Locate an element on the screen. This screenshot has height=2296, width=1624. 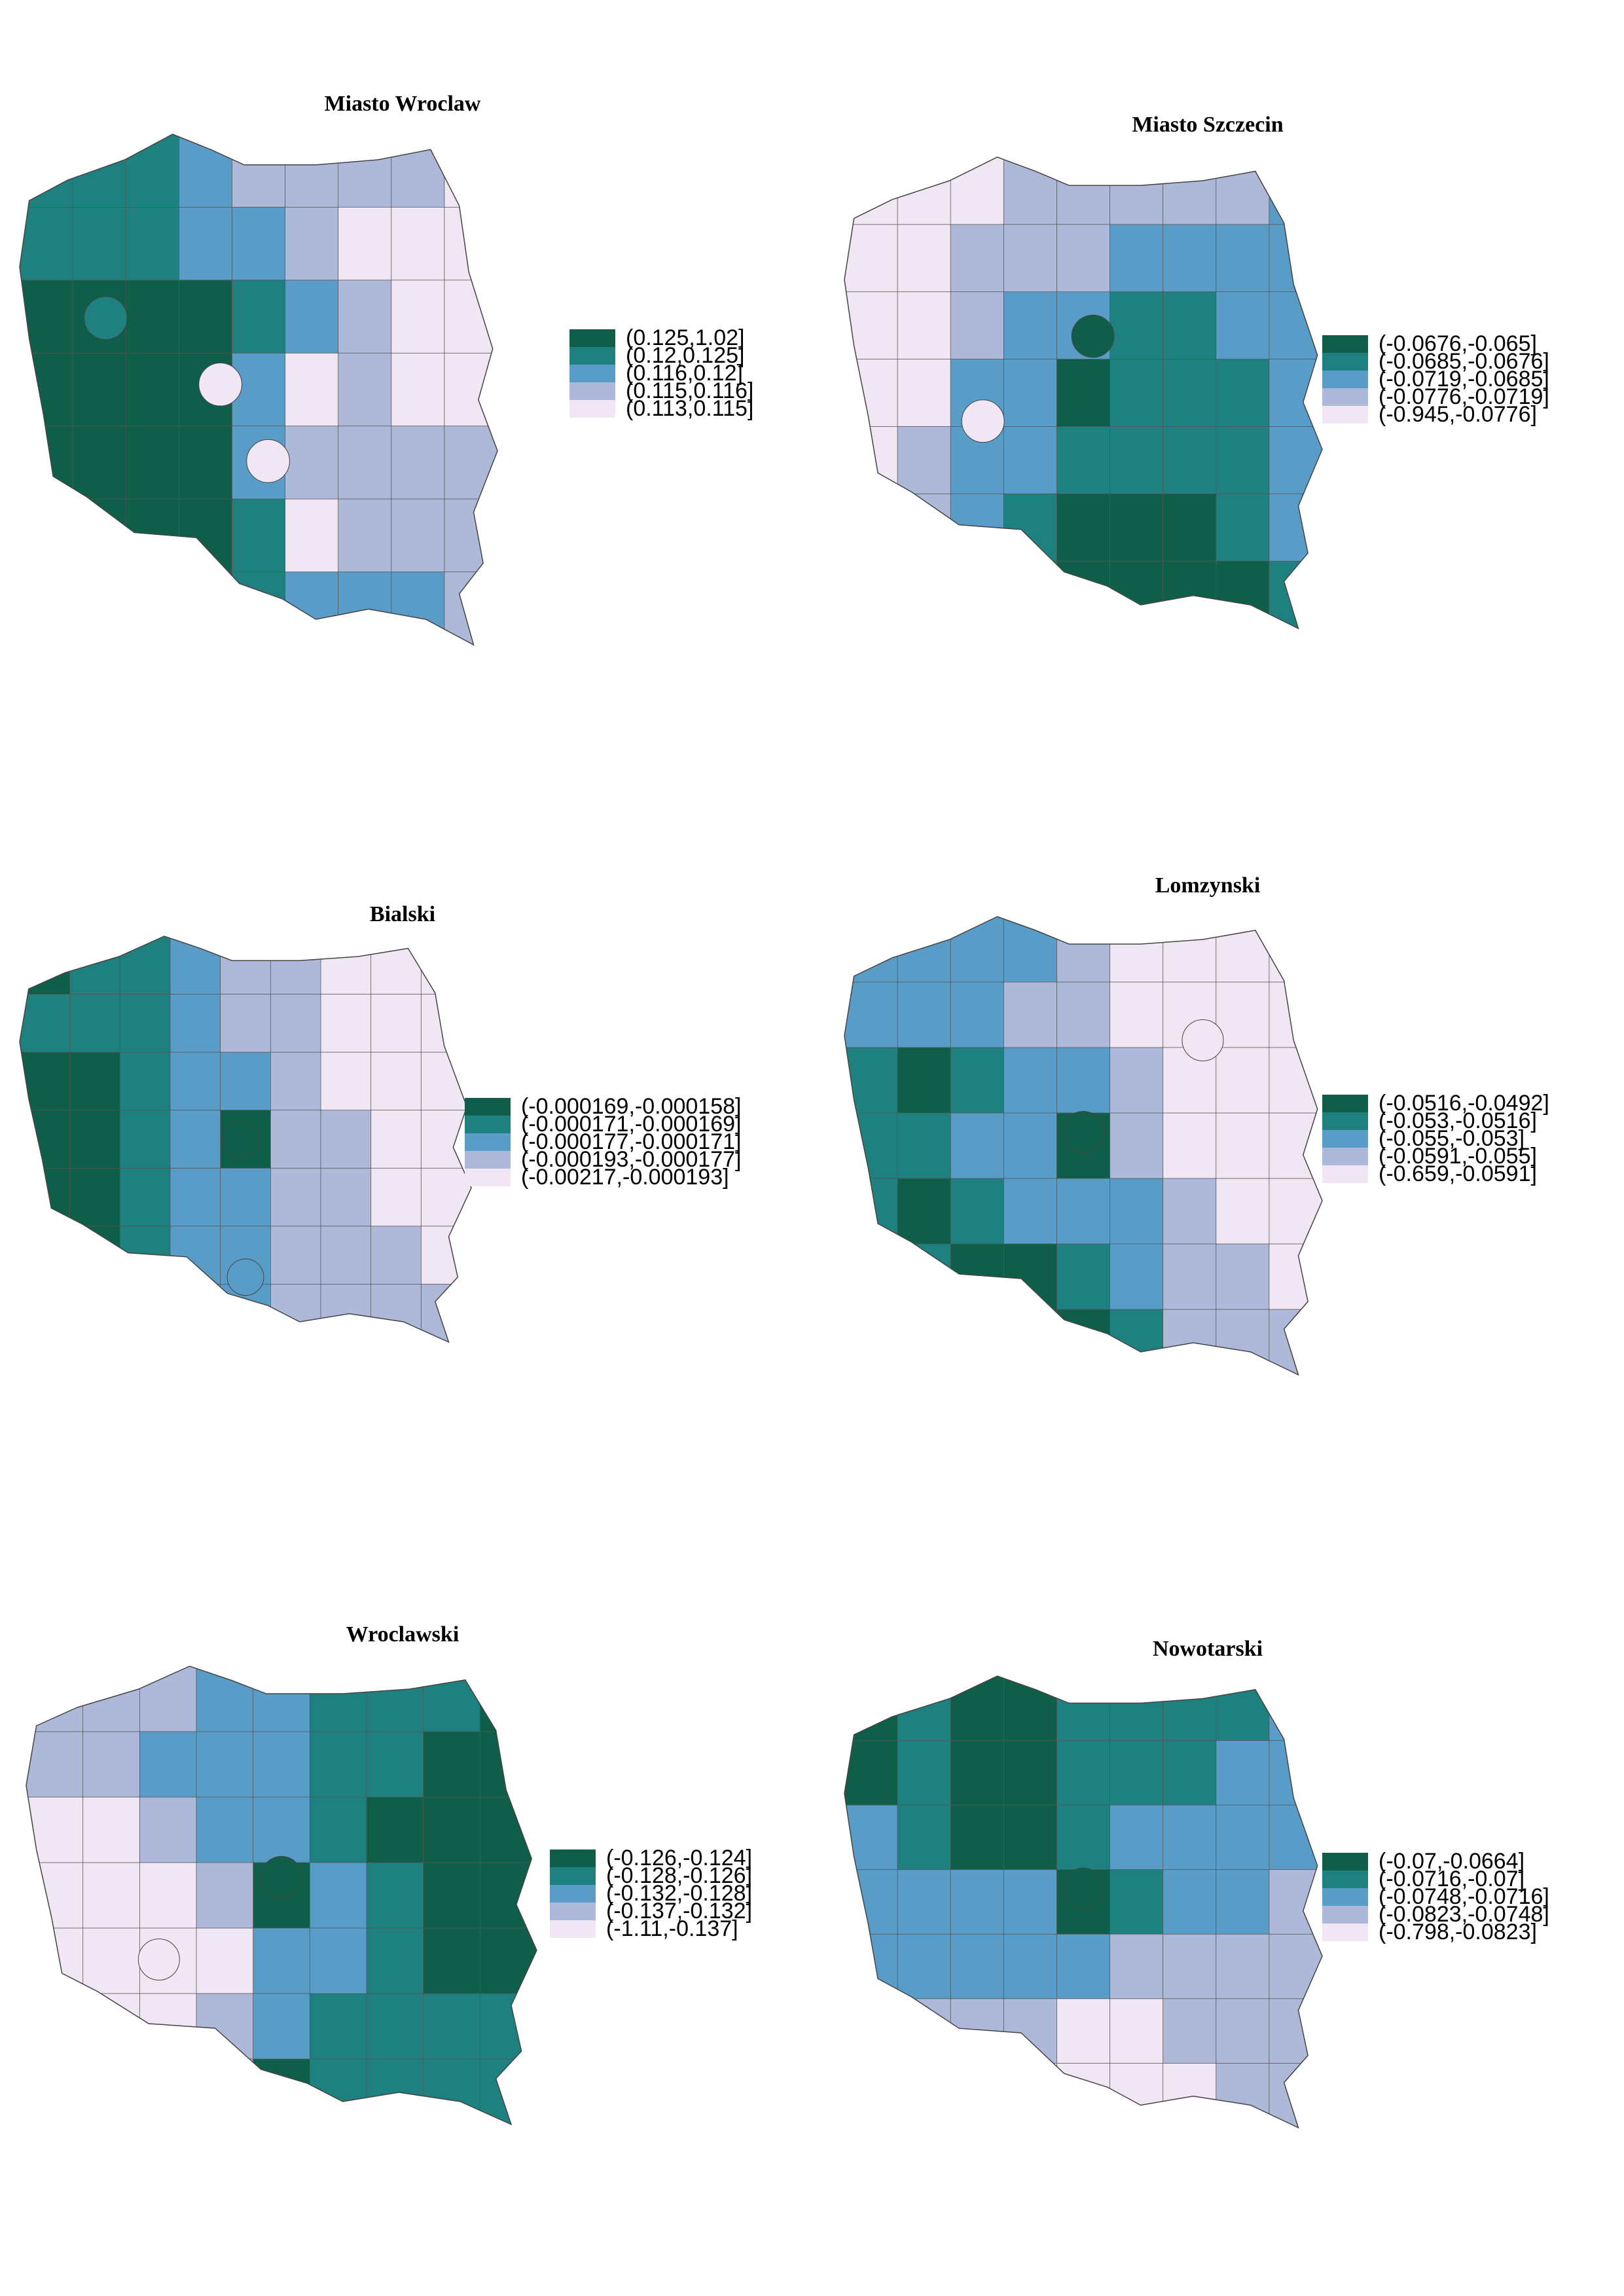
legend-item: (0.113,0.115] is located at coordinates (661, 408).